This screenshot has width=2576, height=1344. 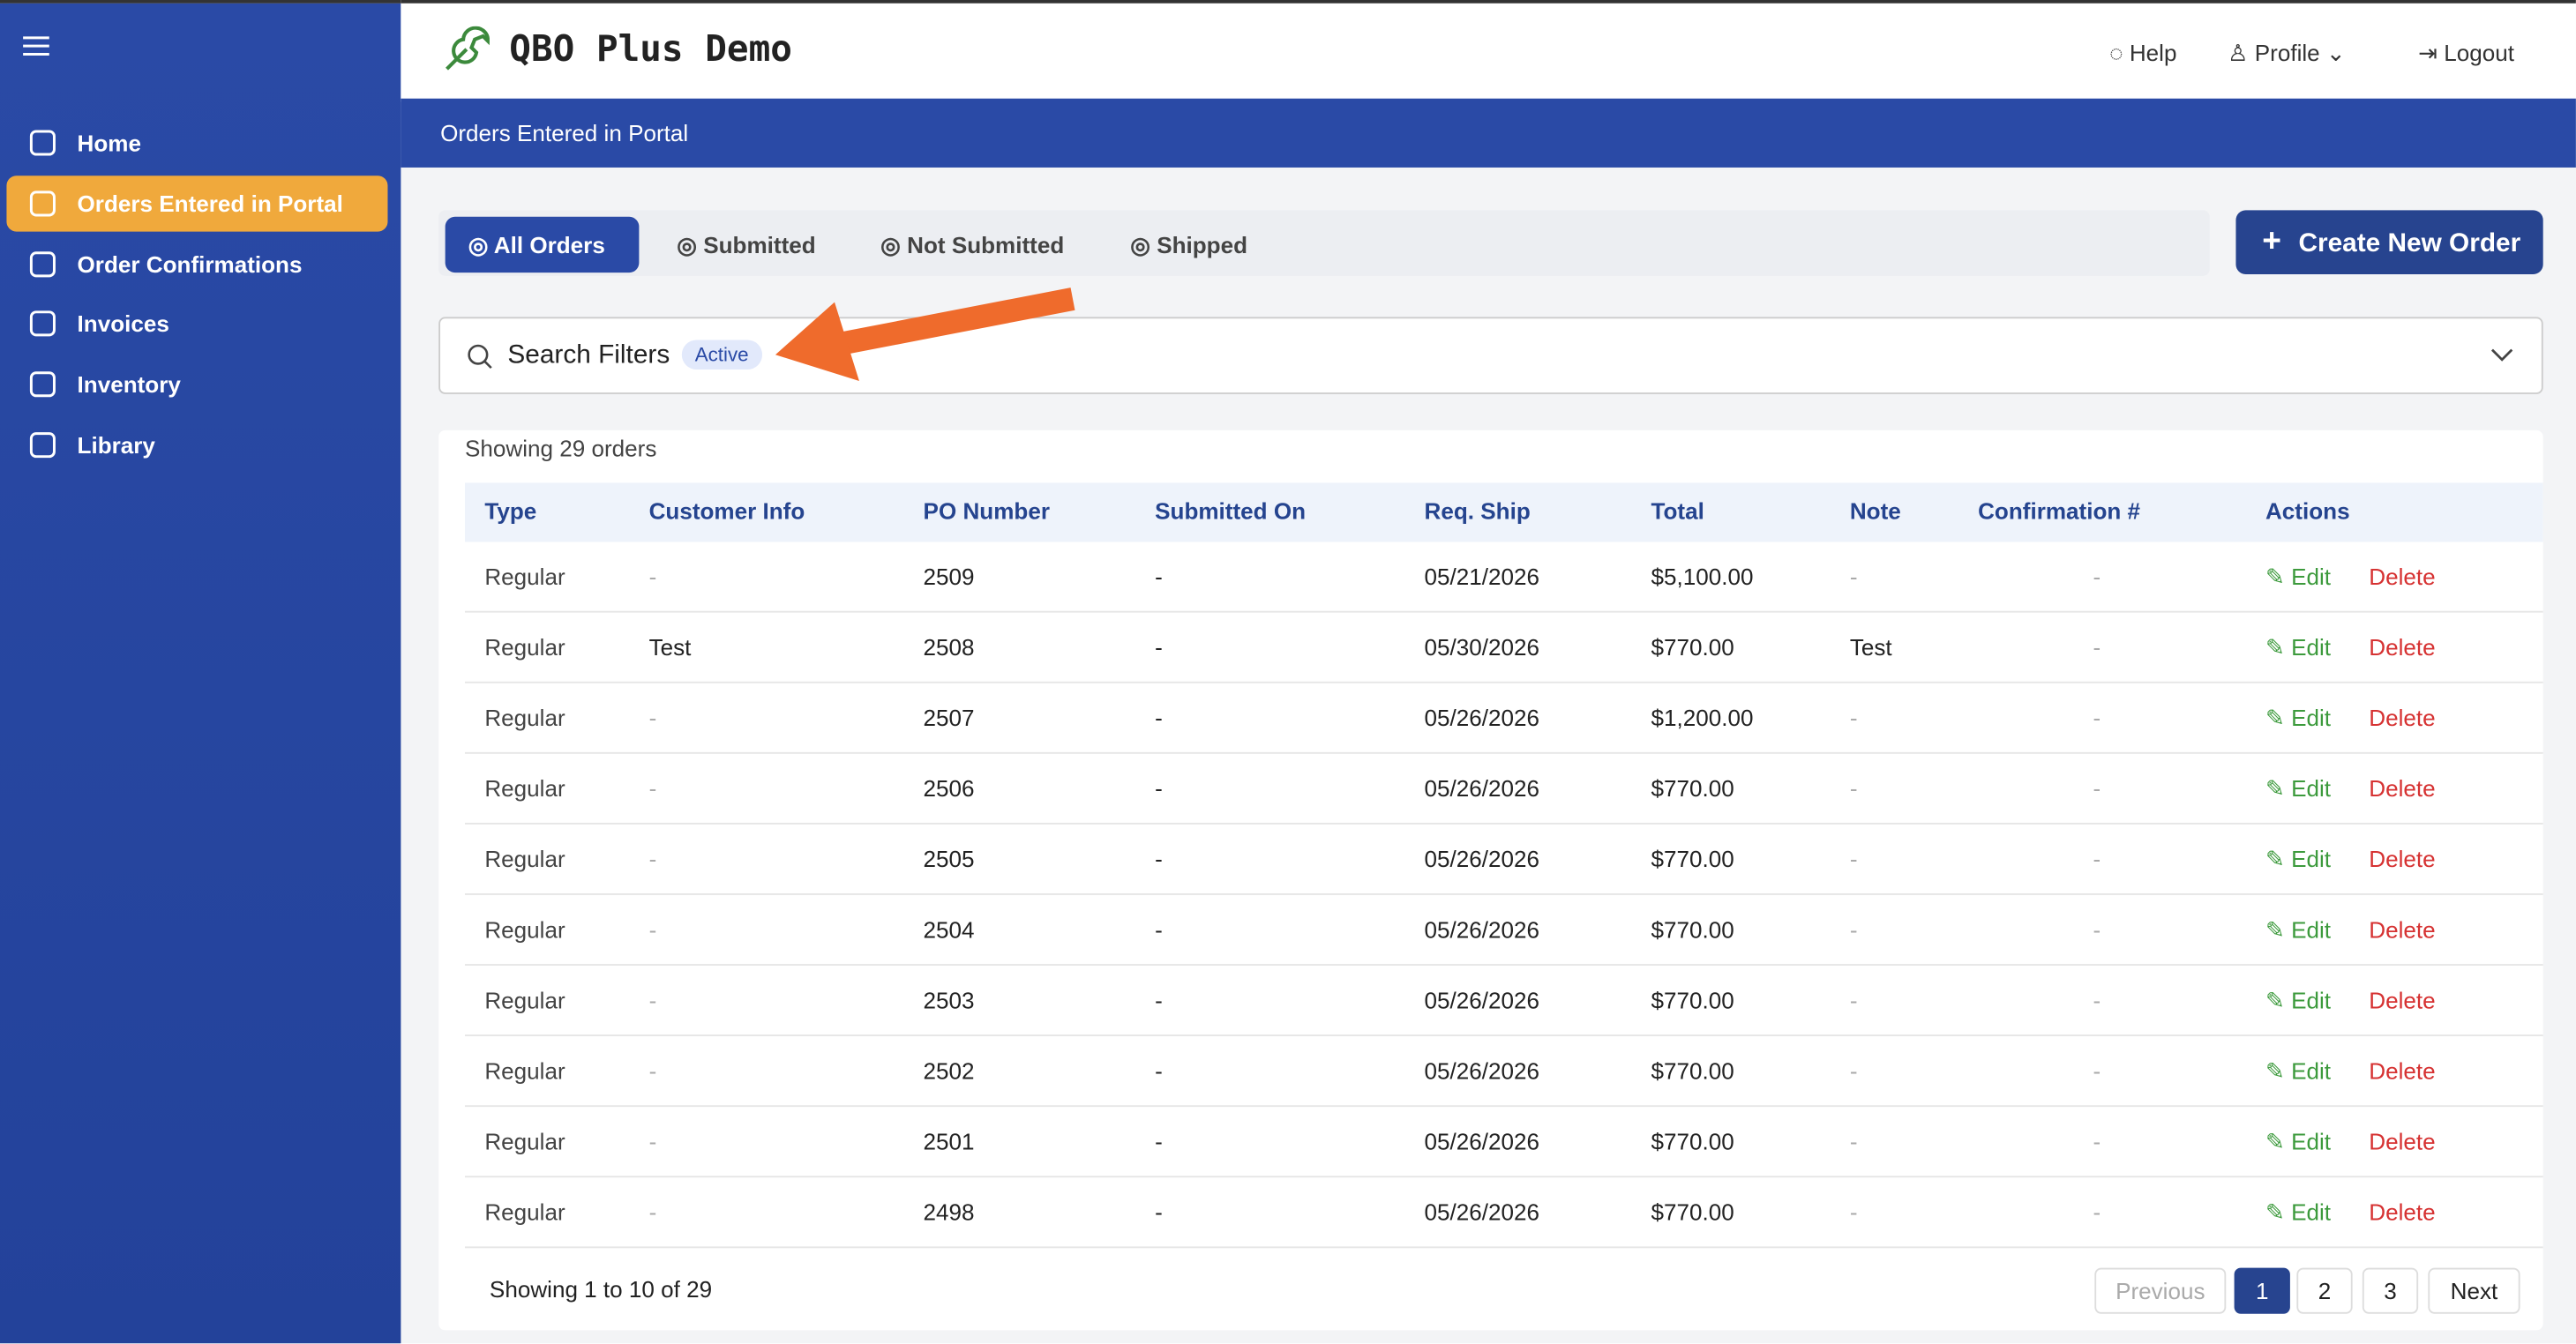 What do you see at coordinates (197, 203) in the screenshot?
I see `nav-item: Orders Entered in Portal` at bounding box center [197, 203].